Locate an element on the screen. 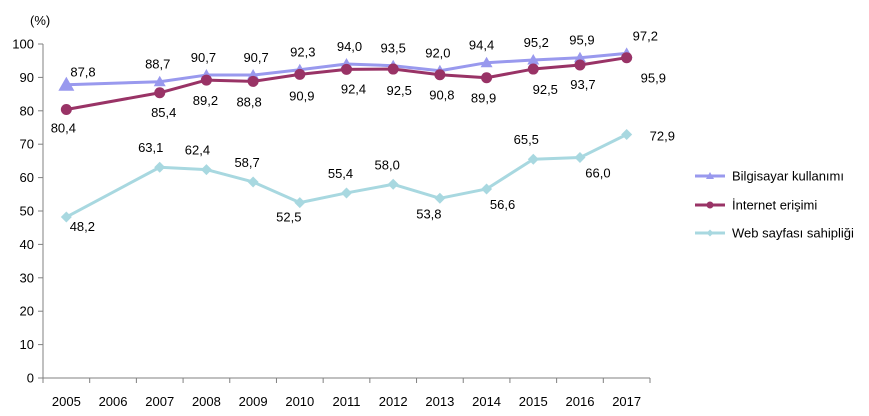 The width and height of the screenshot is (869, 416). data-label: 93,7 is located at coordinates (582, 84).